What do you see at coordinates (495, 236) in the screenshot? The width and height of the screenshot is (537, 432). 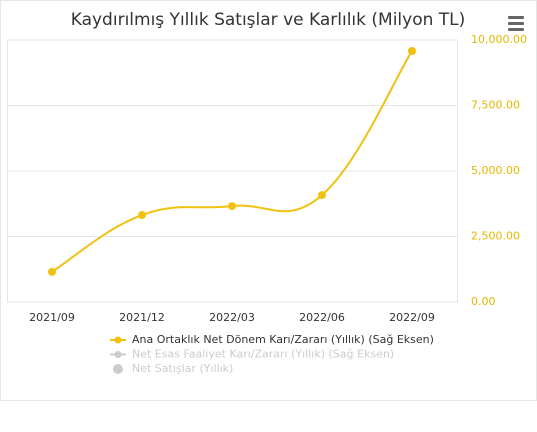 I see `y2-tick-label: 2,500.00` at bounding box center [495, 236].